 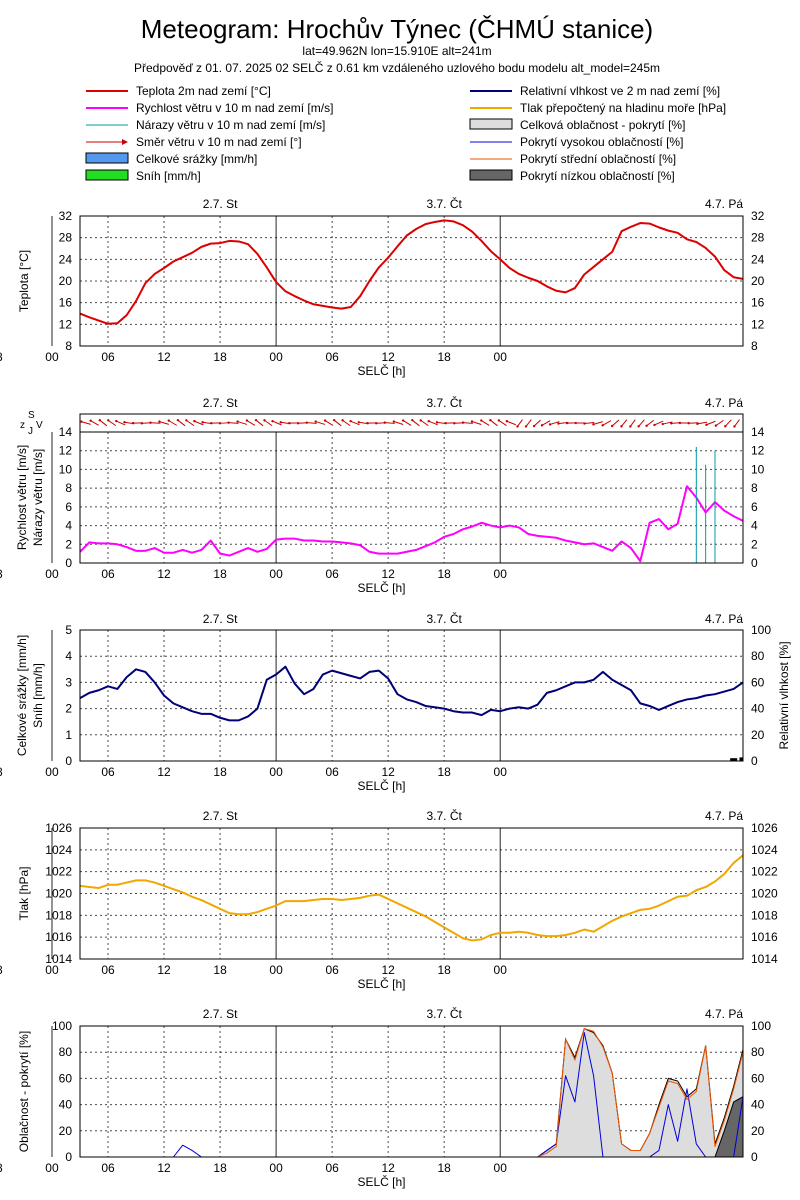 I want to click on y-tick-label: 1014, so click(x=58, y=959).